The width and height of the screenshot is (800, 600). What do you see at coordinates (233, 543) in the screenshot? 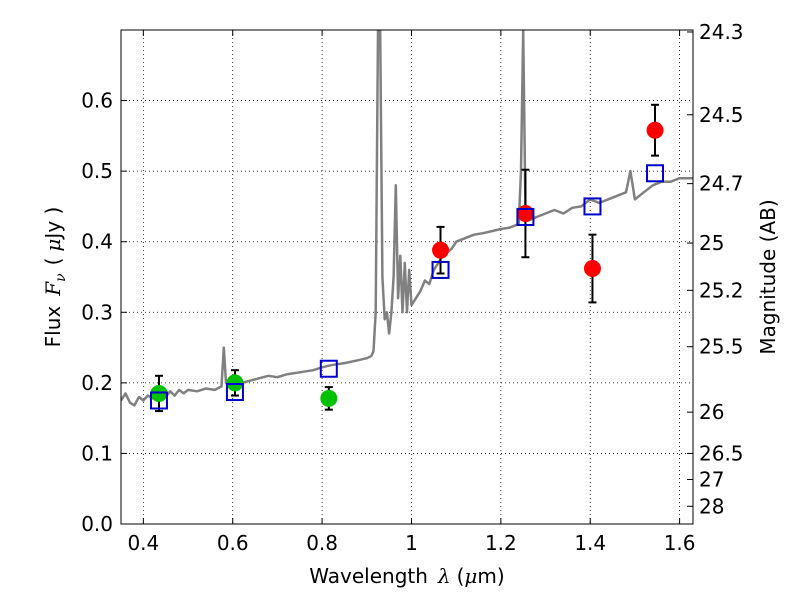
I see `x-tick-label: 0.6` at bounding box center [233, 543].